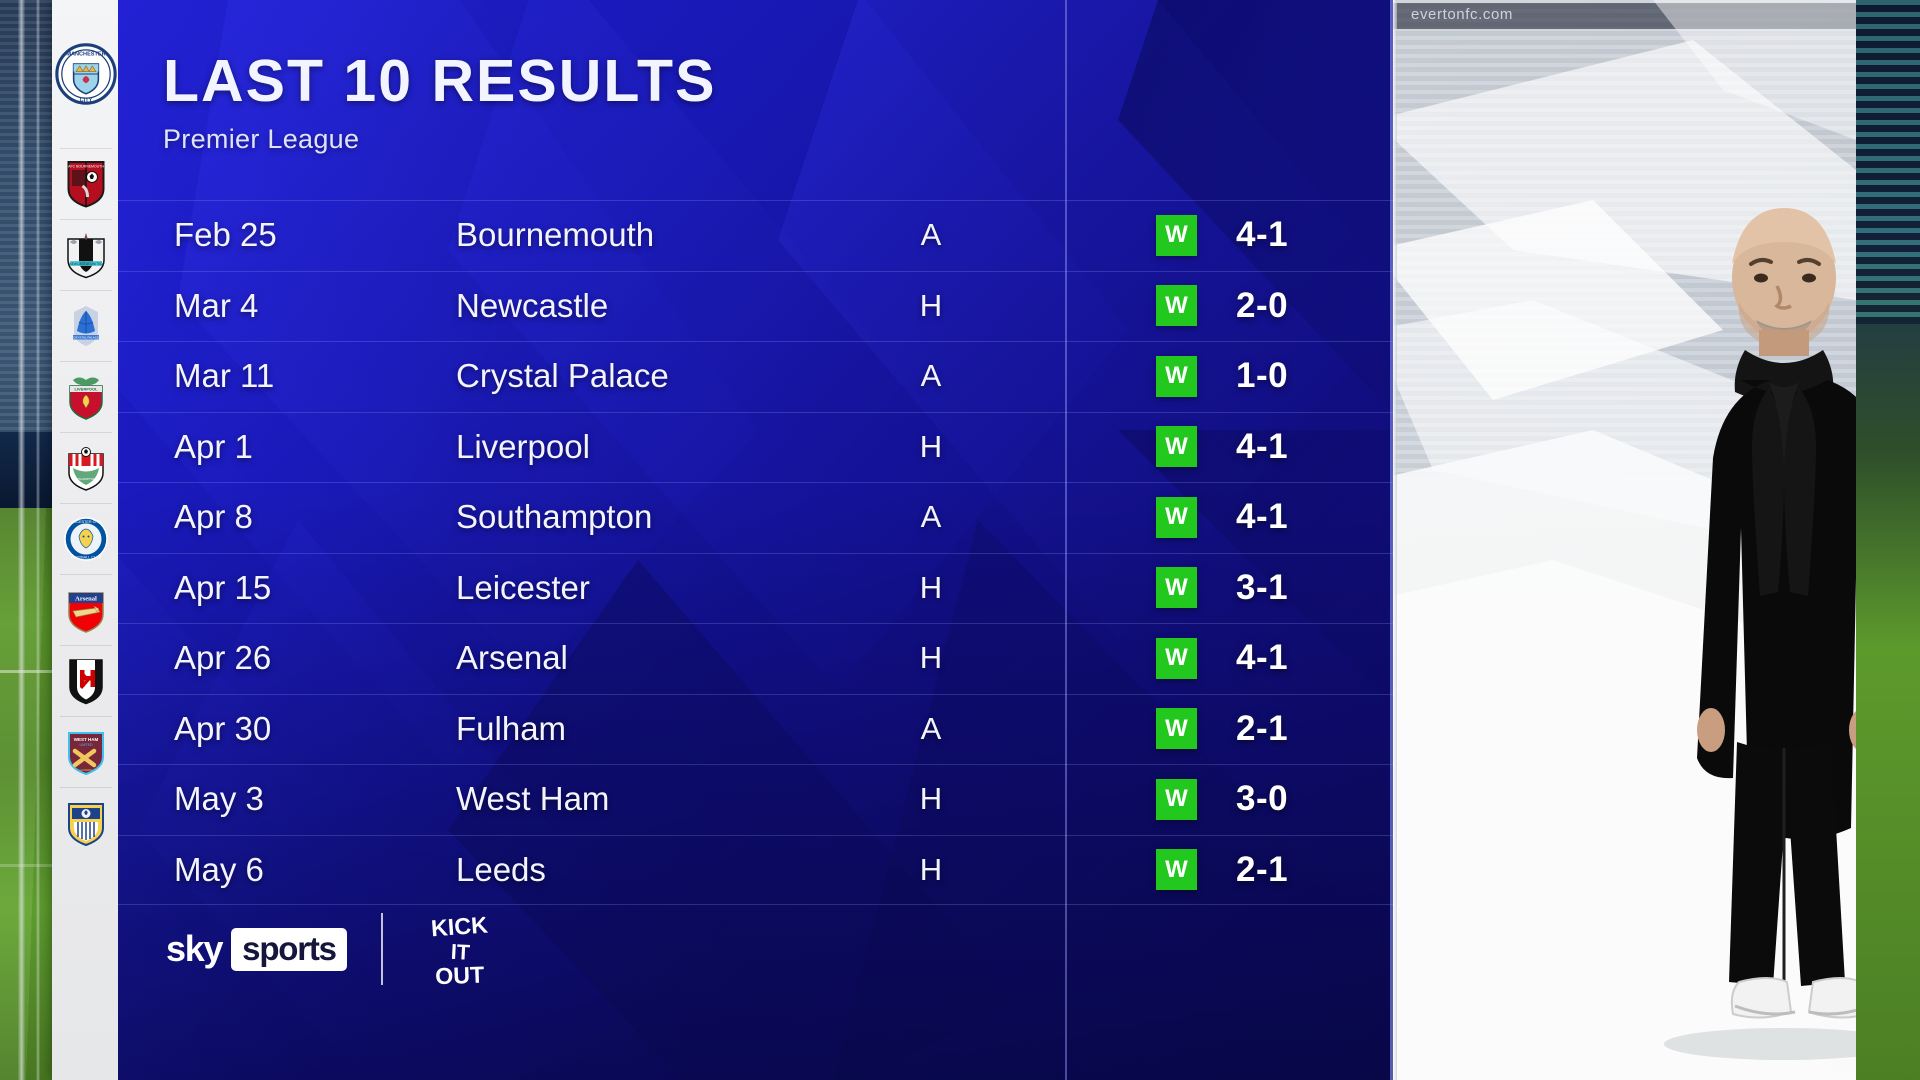 The image size is (1920, 1080). What do you see at coordinates (86, 100) in the screenshot?
I see `svg-text: CITY` at bounding box center [86, 100].